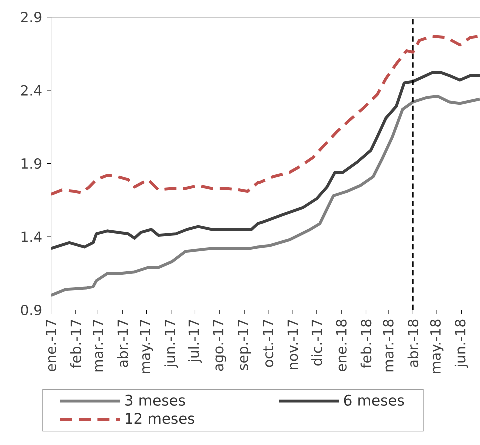 This screenshot has width=480, height=445. I want to click on y-tick-label: 2.4, so click(31, 90).